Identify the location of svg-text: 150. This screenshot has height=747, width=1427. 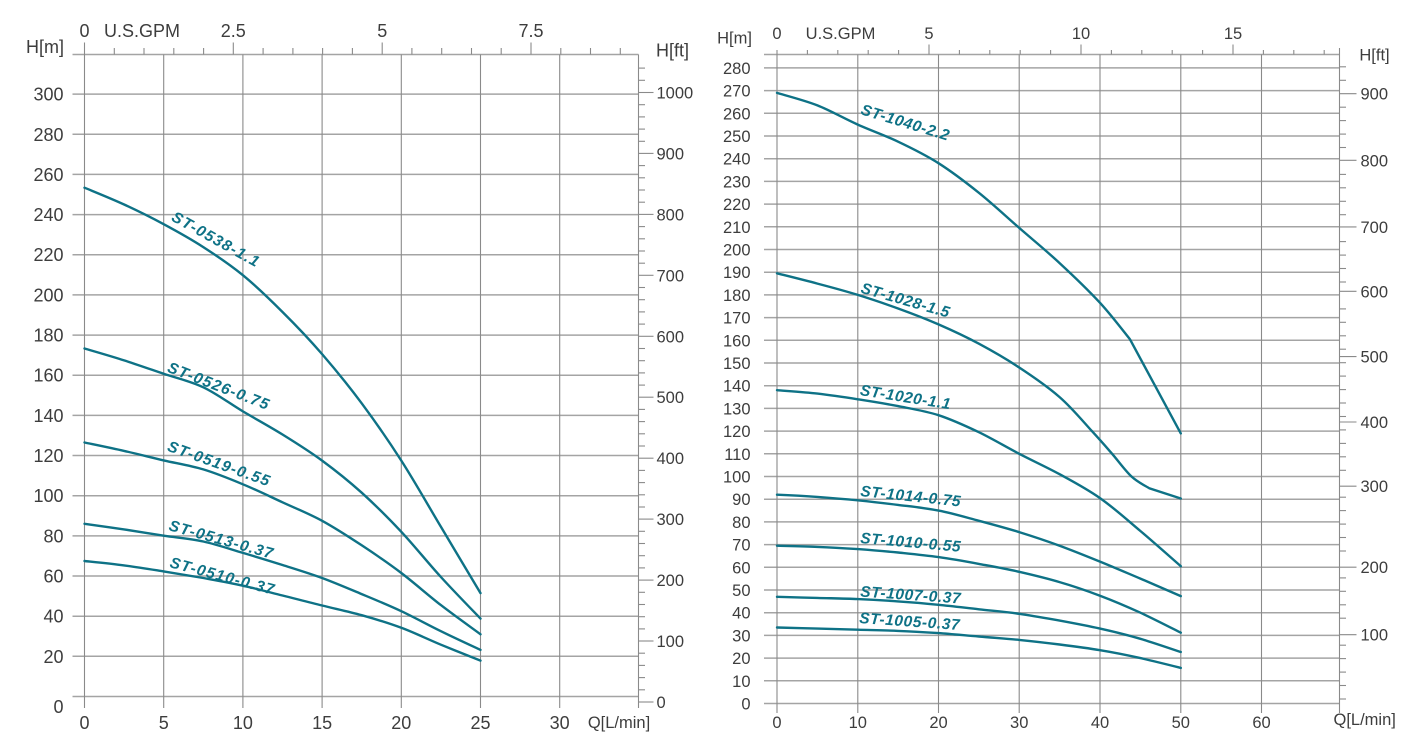
(737, 364).